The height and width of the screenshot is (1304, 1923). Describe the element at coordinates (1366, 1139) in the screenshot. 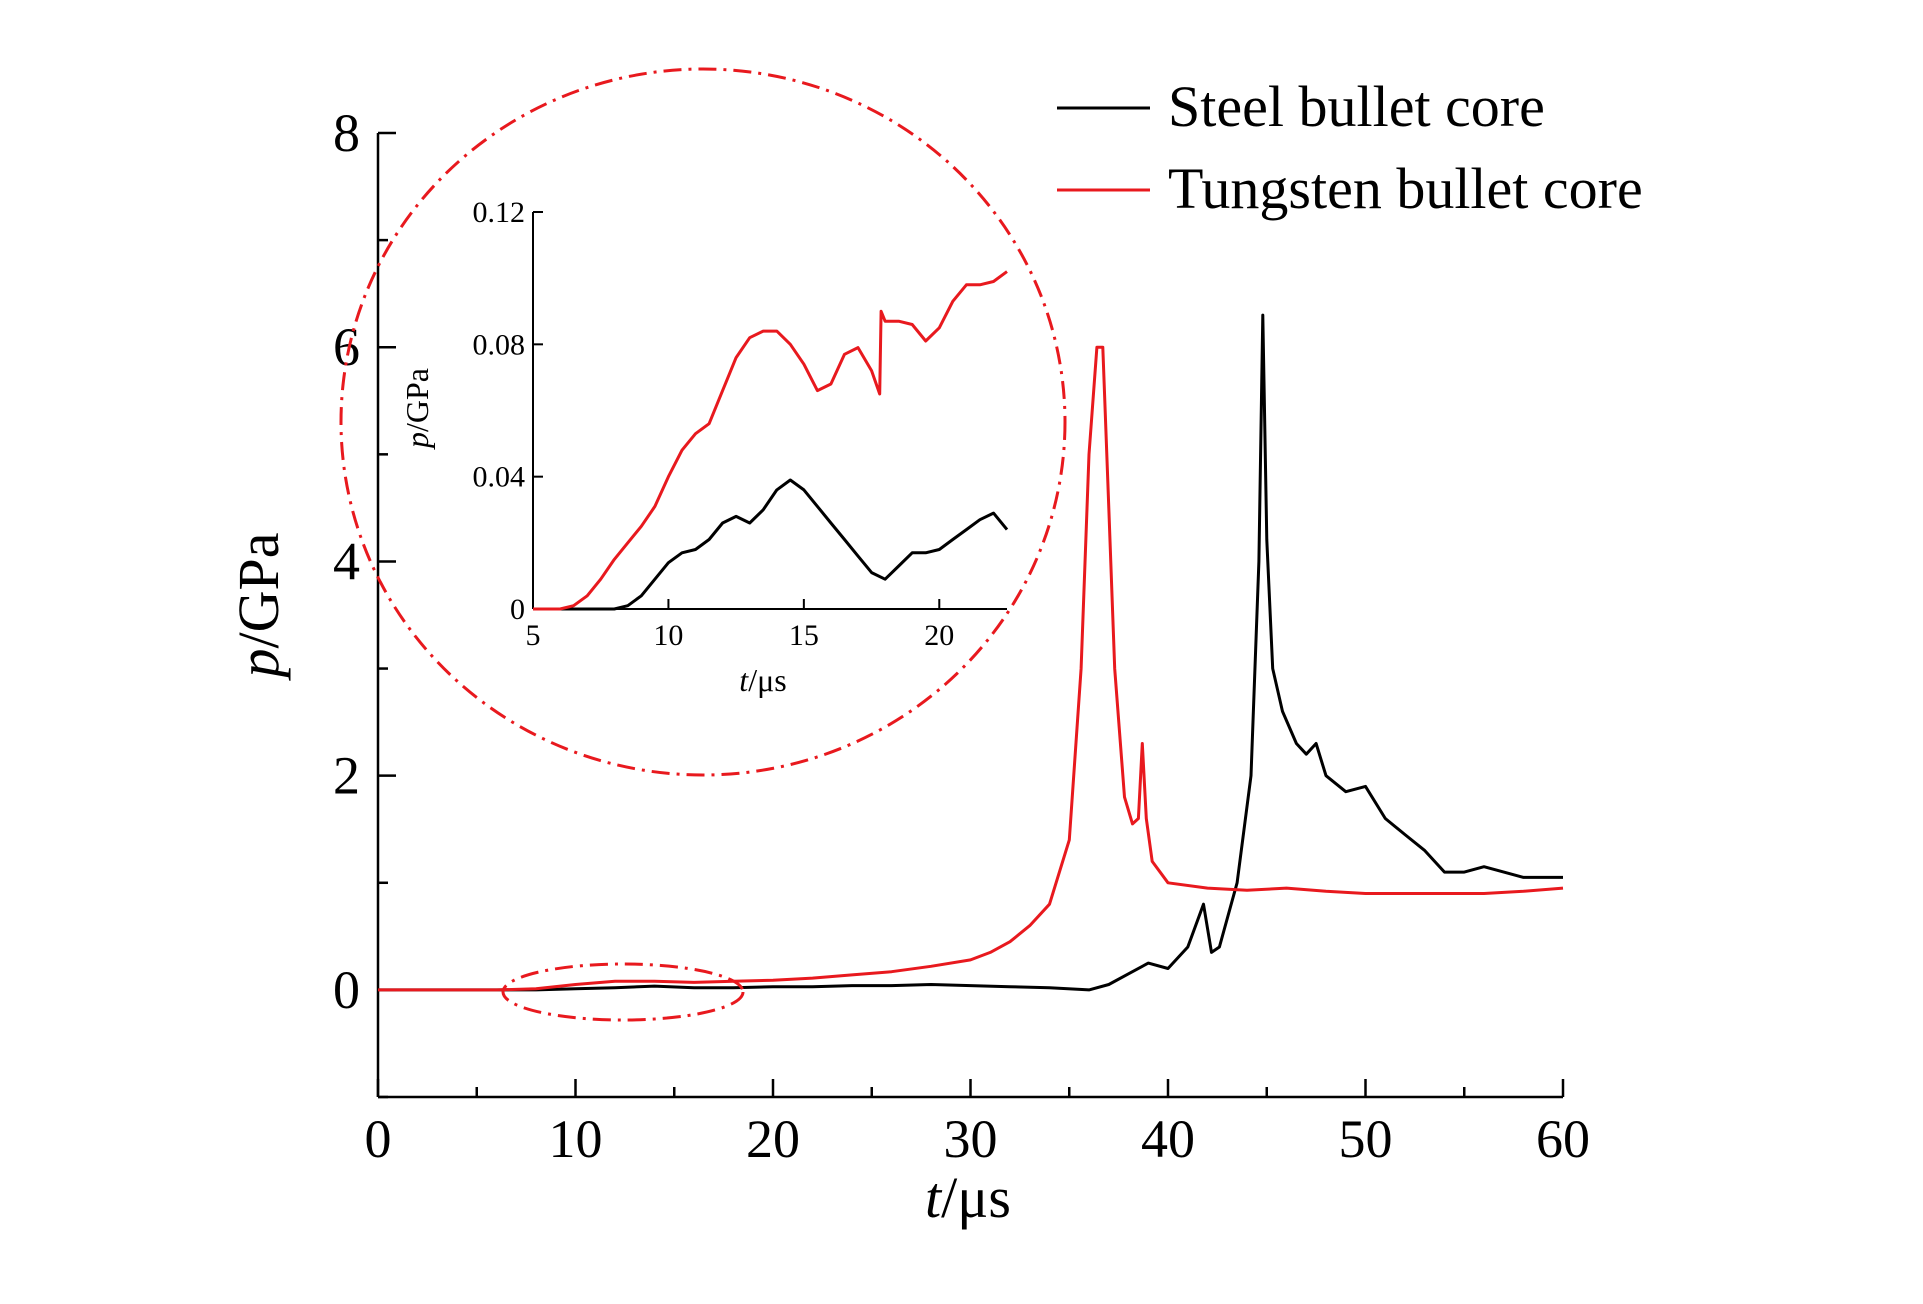

I see `main-x-tick-label: 50` at that location.